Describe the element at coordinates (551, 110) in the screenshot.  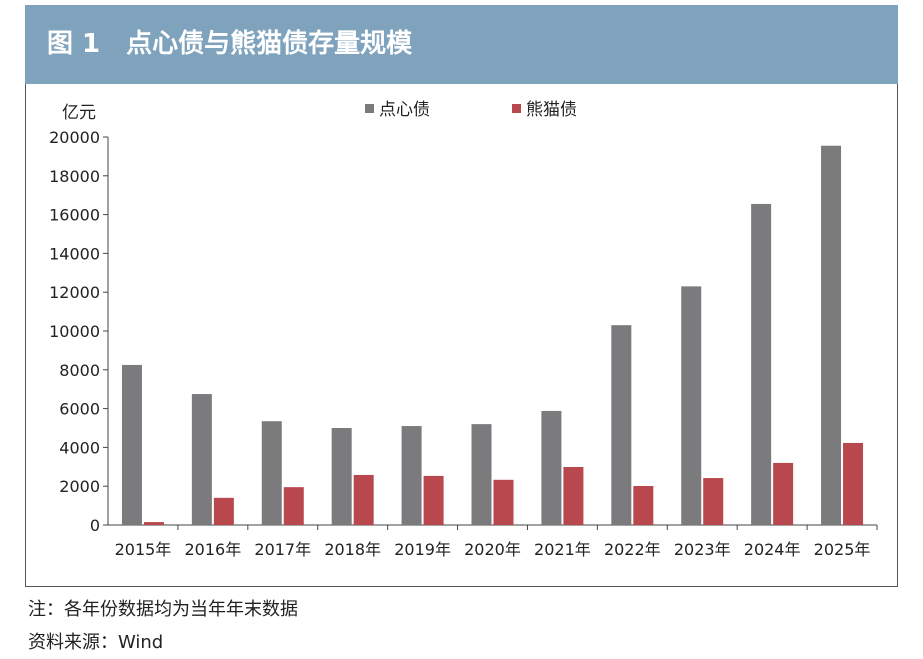
I see `legend-label: 熊猫债` at that location.